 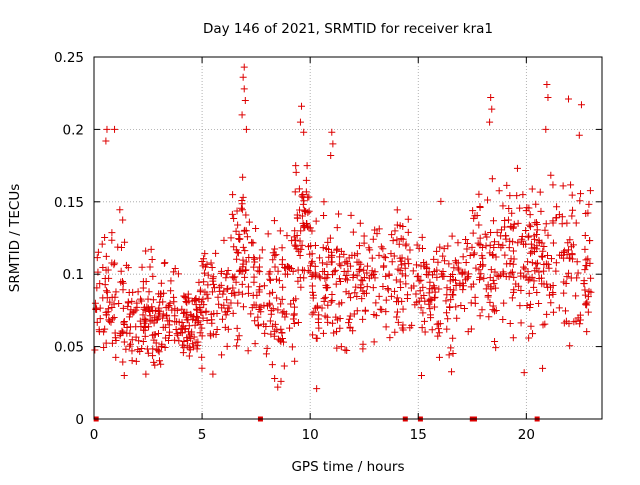 What do you see at coordinates (347, 467) in the screenshot?
I see `x-axis-label: GPS time / hours` at bounding box center [347, 467].